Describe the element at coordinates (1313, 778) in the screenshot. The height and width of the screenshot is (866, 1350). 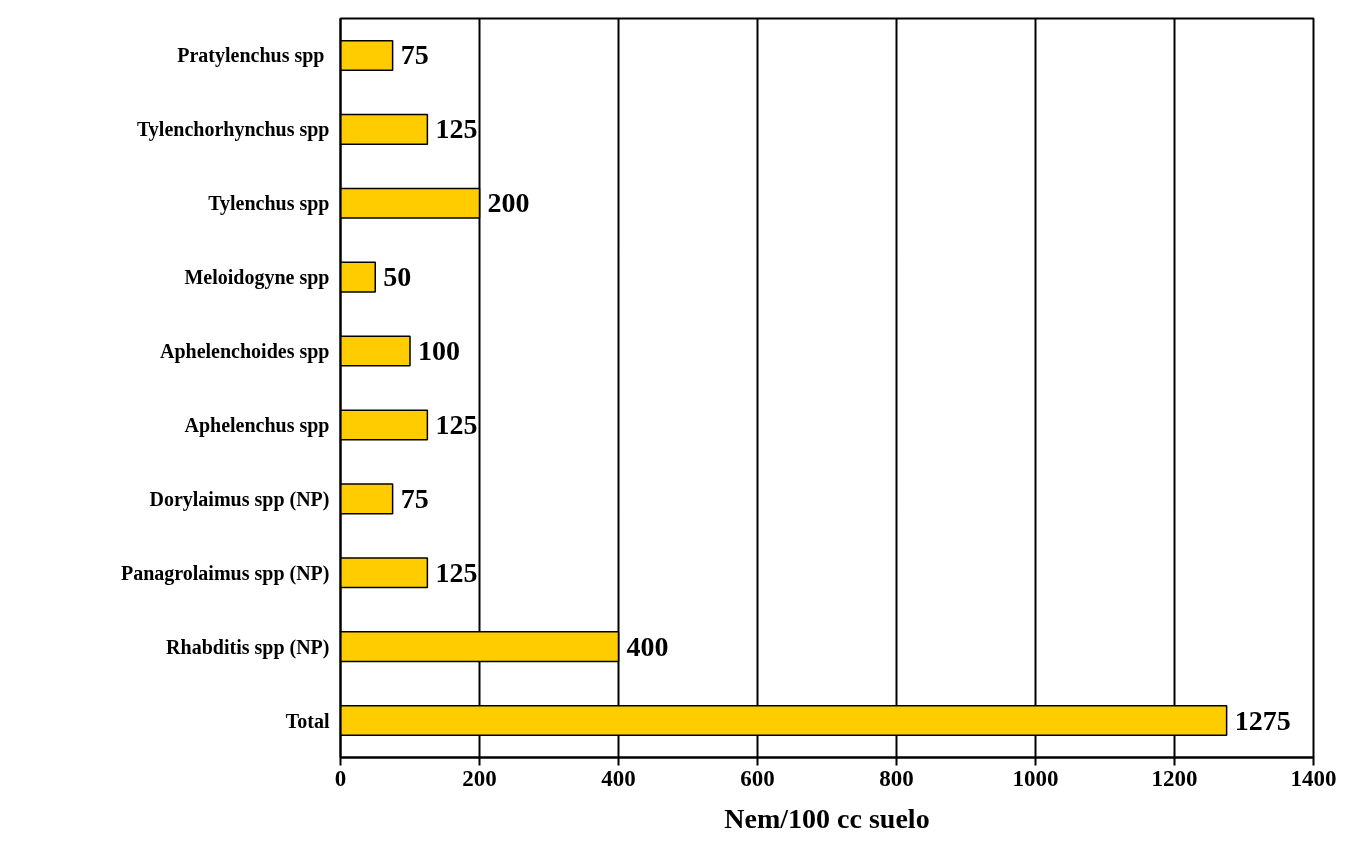
I see `x-tick-label: 1400` at that location.